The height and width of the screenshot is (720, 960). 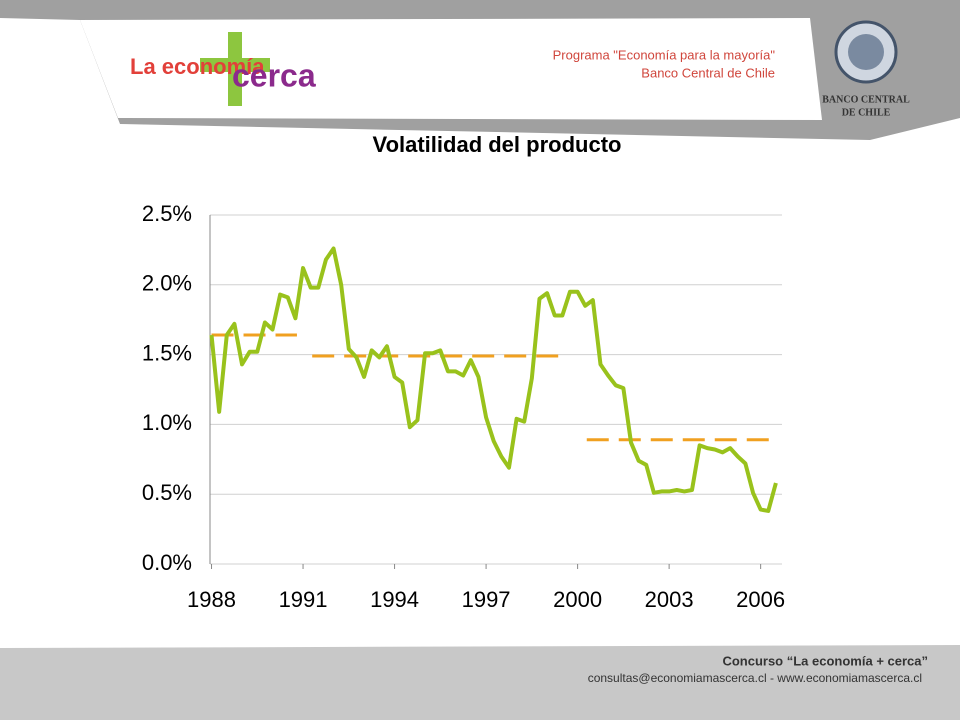 What do you see at coordinates (825, 660) in the screenshot?
I see `footer-contest: Concurso “La economía + cerca”` at bounding box center [825, 660].